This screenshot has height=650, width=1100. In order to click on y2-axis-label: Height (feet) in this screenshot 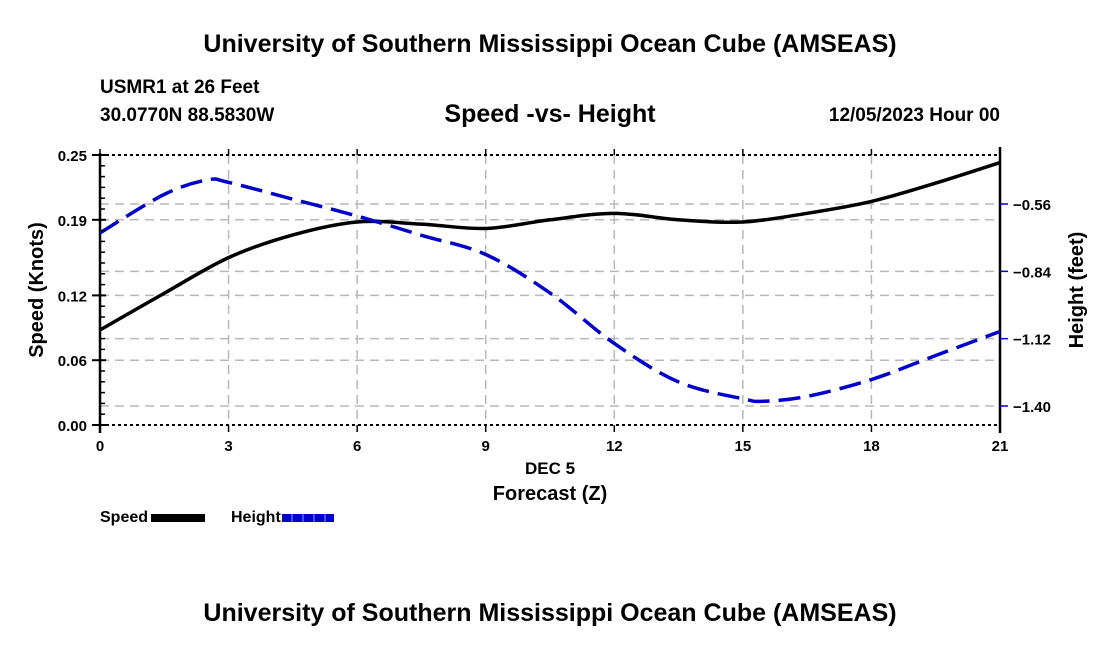, I will do `click(1077, 290)`.